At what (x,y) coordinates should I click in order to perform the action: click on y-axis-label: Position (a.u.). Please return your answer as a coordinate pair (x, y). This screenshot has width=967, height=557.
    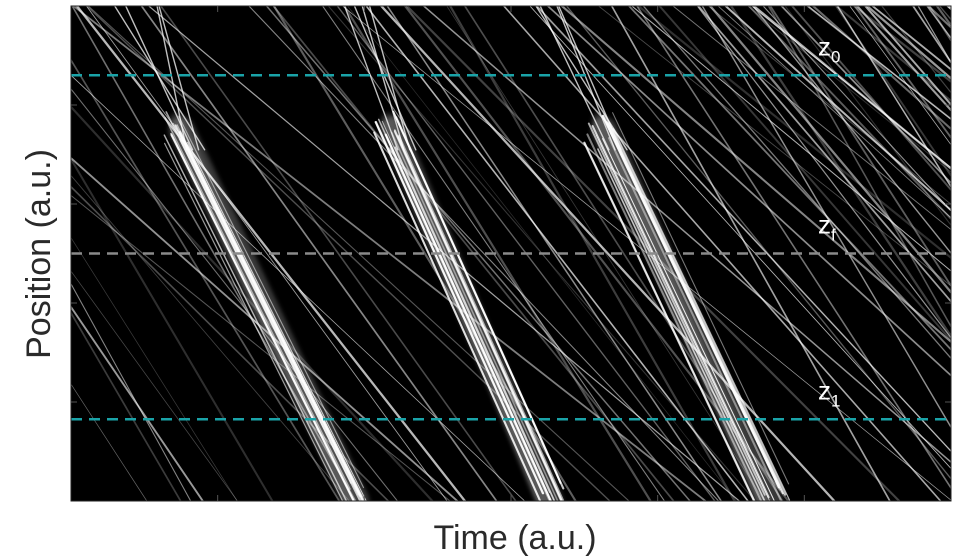
    Looking at the image, I should click on (39, 254).